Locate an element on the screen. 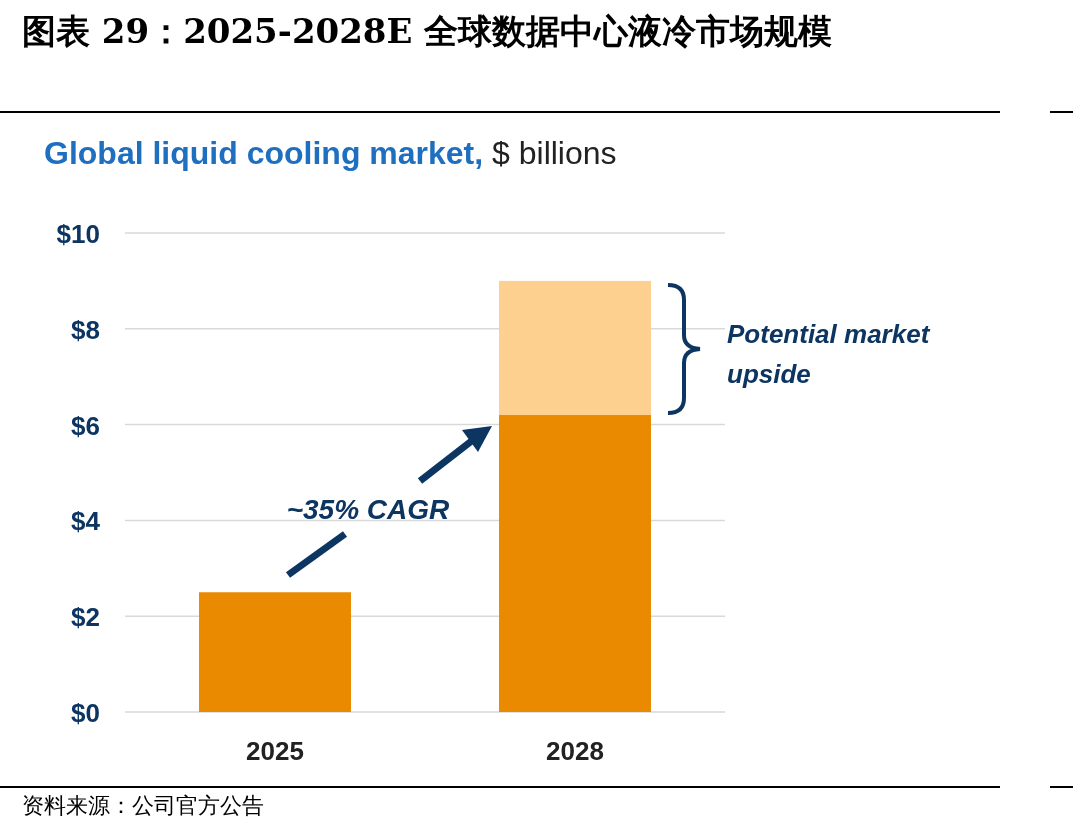  text: Potential market upside is located at coordinates (829, 354).